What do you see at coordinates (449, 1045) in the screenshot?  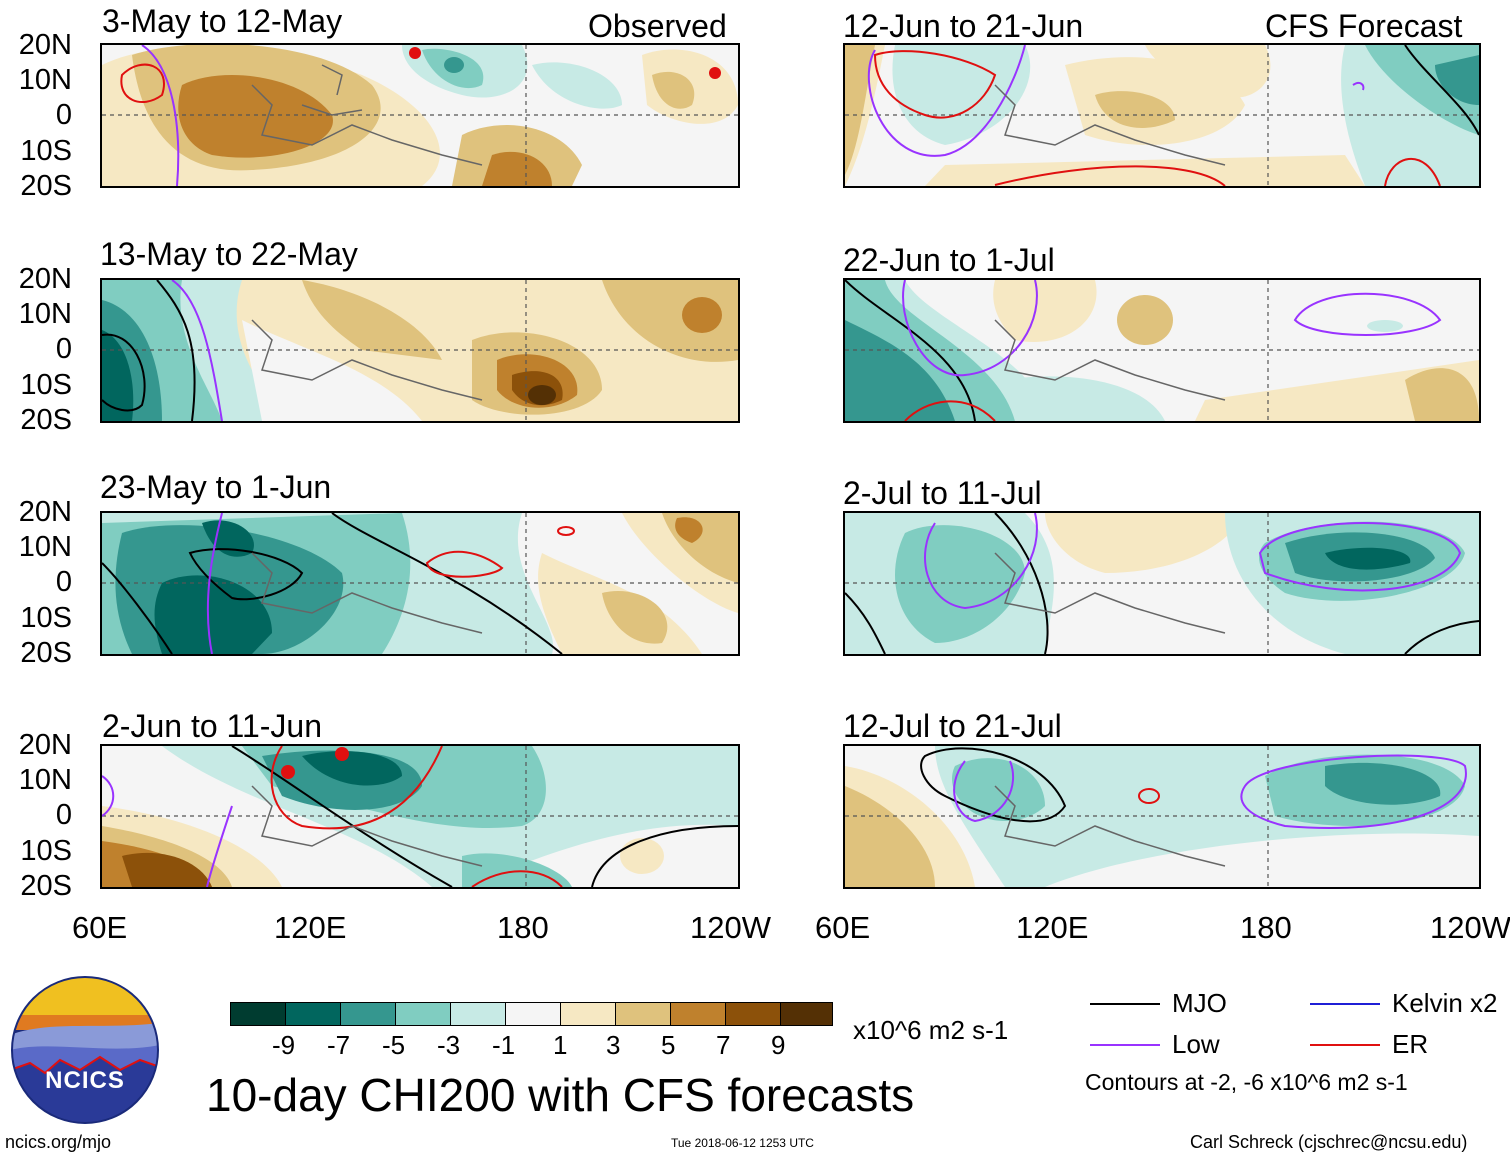 I see `colorbar-label: -3` at bounding box center [449, 1045].